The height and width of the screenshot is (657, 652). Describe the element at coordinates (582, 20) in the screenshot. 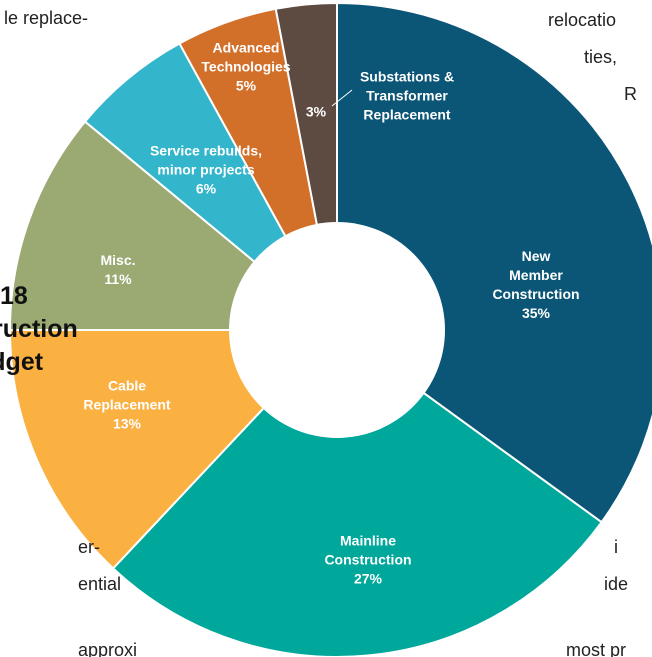

I see `background-text: relocatio` at that location.